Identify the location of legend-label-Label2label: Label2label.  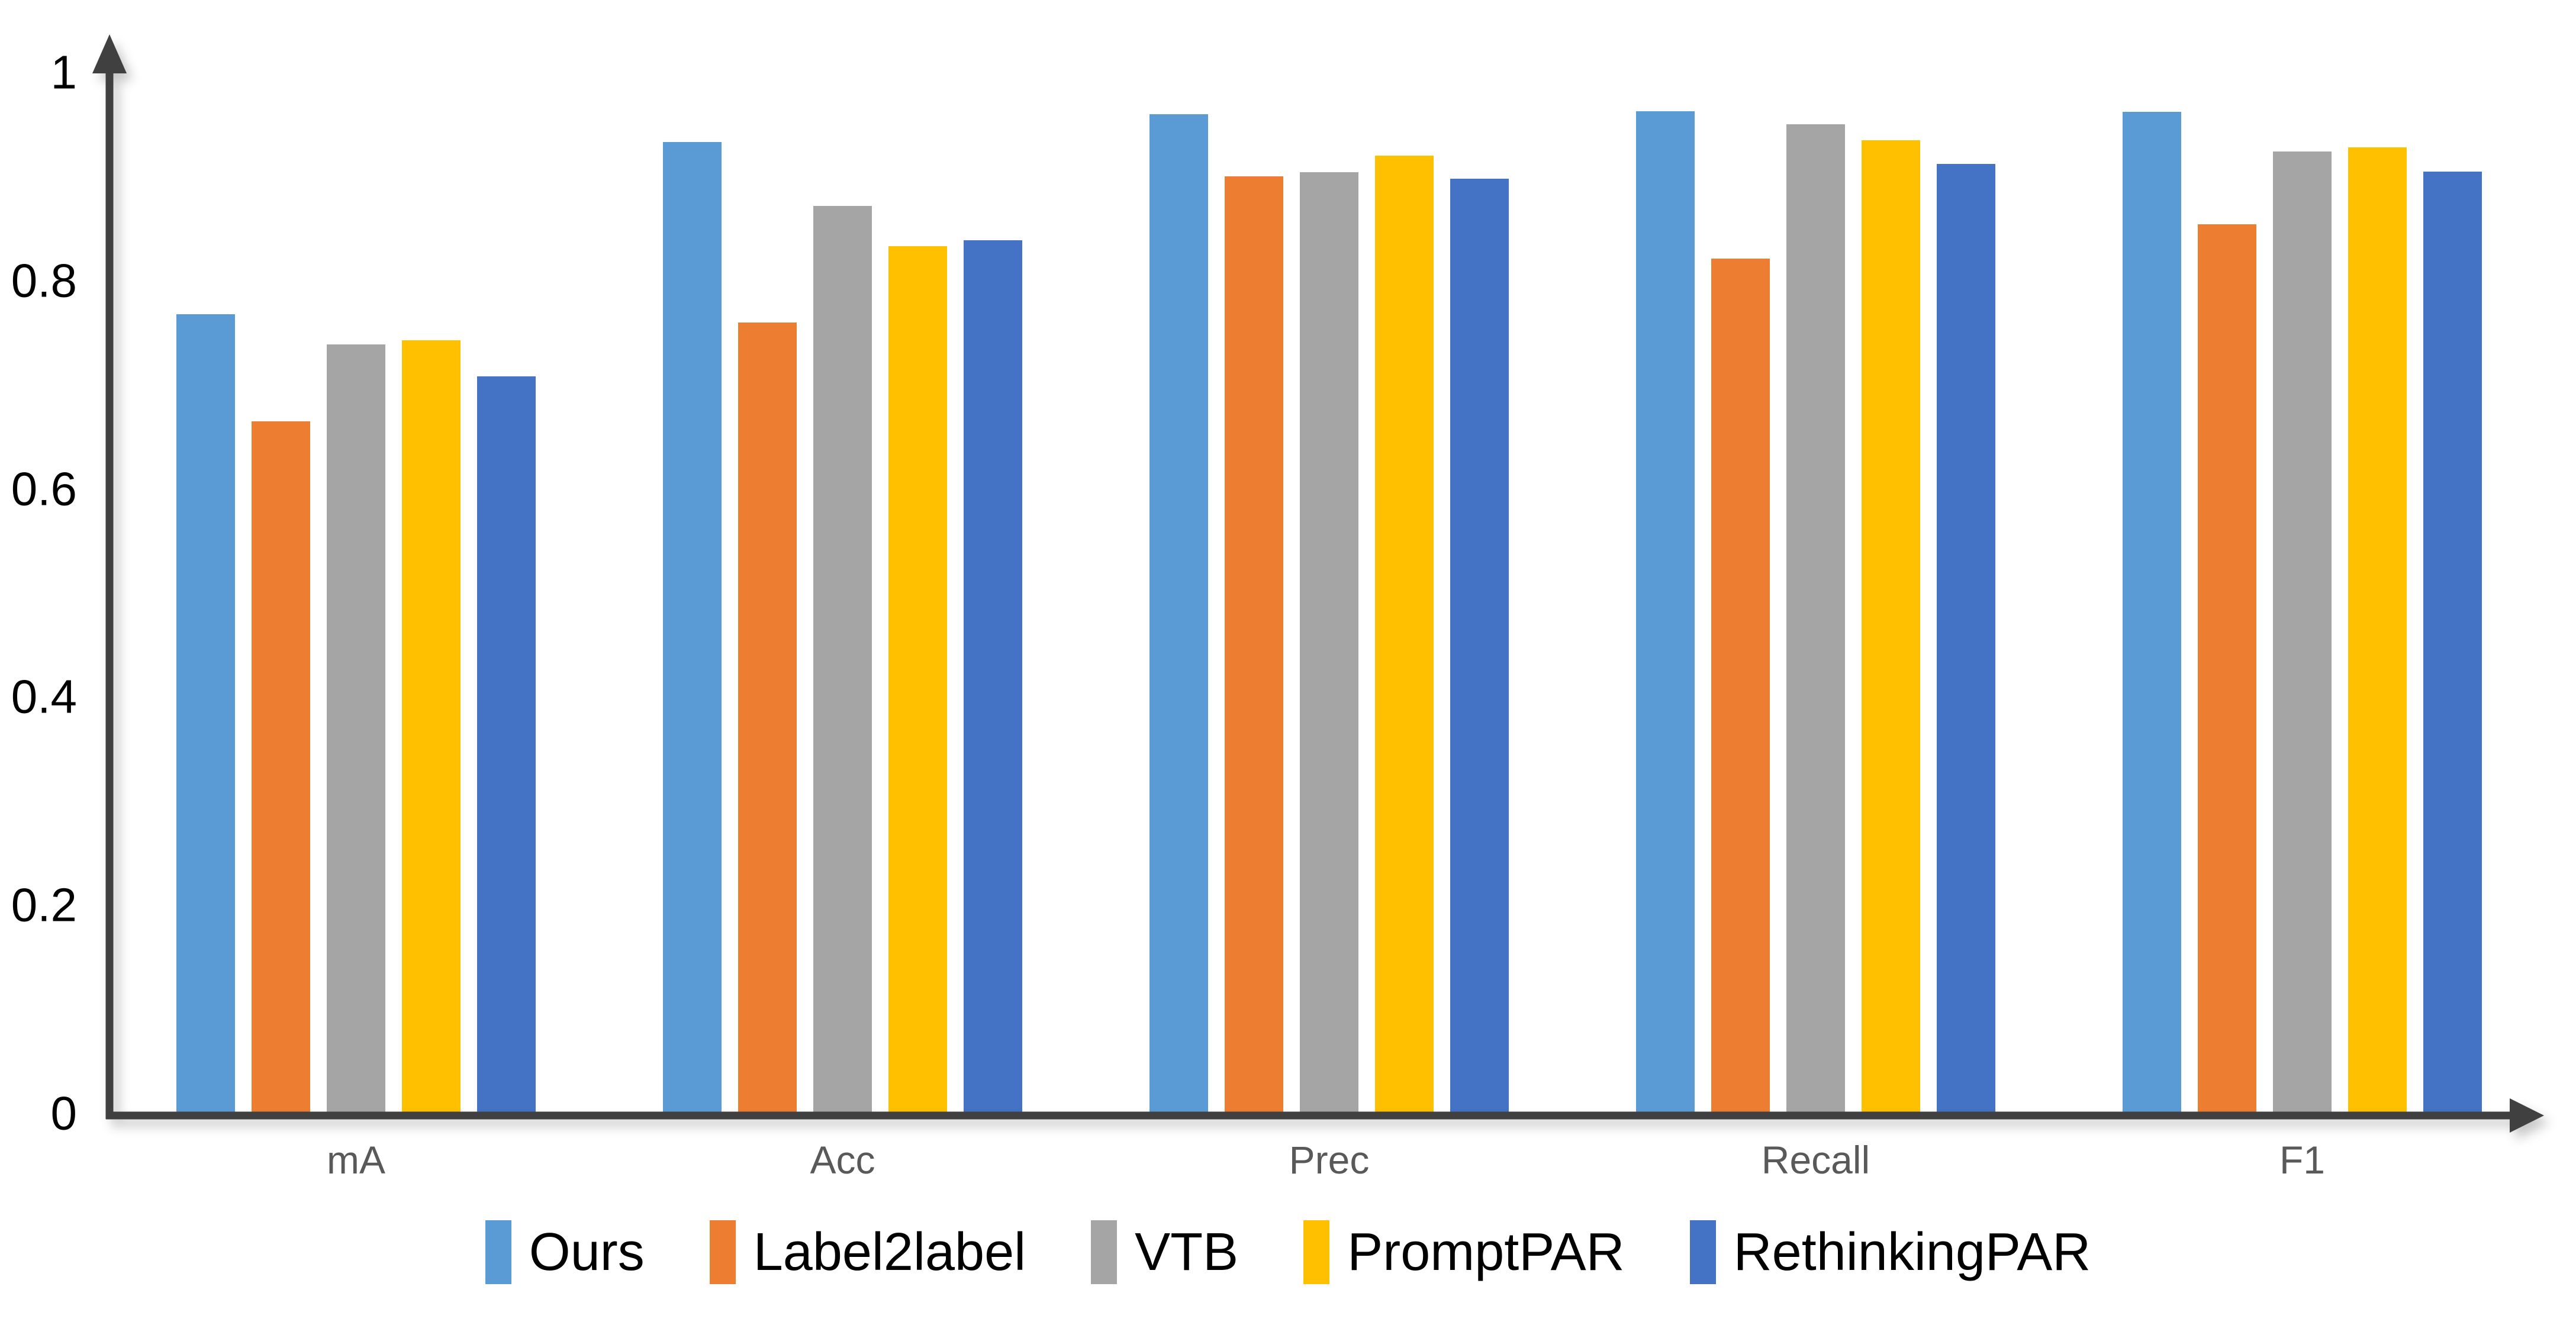
(889, 1252).